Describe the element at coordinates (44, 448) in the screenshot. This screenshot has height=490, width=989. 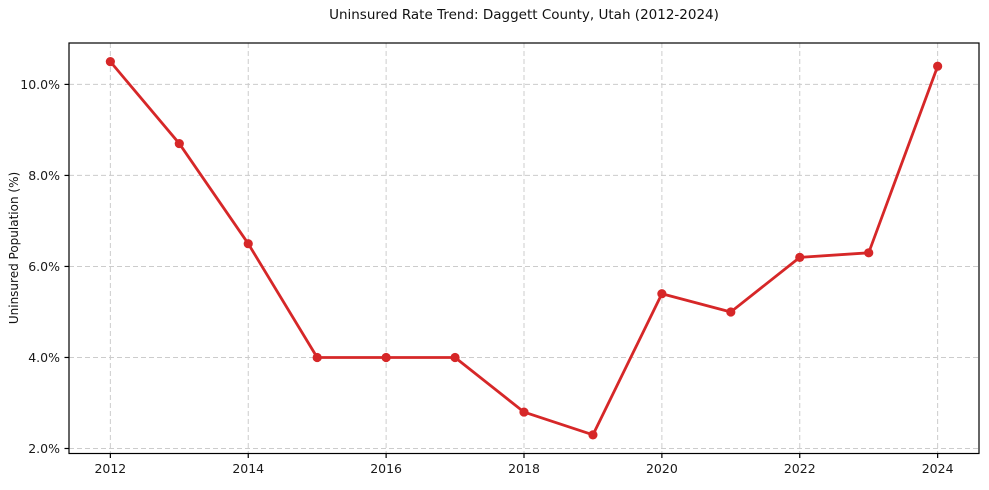
I see `y-tick-label: 2.0%` at that location.